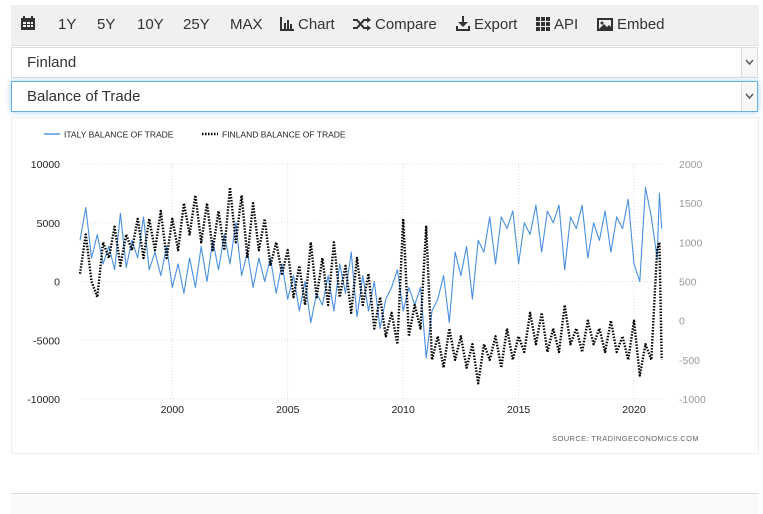  What do you see at coordinates (52, 62) in the screenshot?
I see `country-select-value: Finland` at bounding box center [52, 62].